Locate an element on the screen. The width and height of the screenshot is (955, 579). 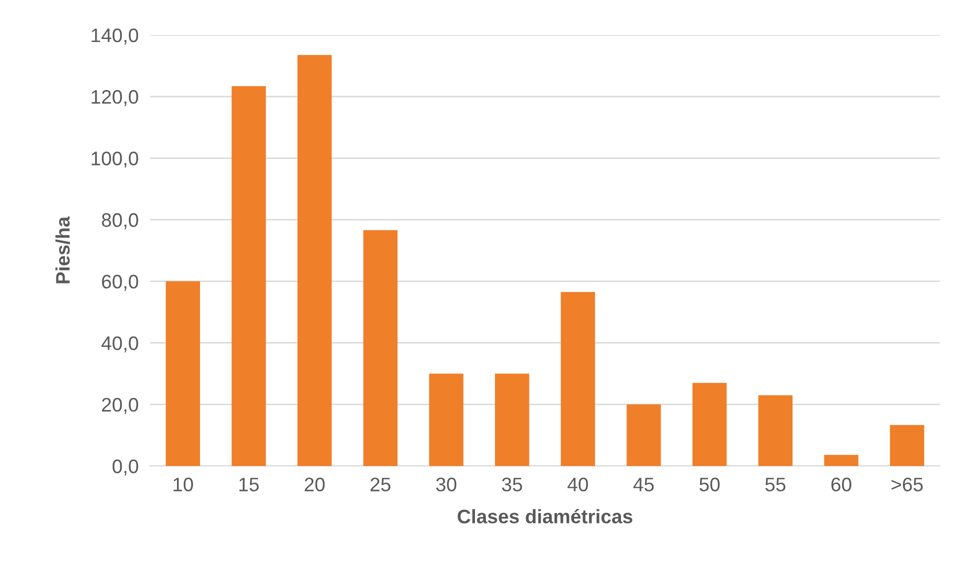
y-tick-label: 40,0 is located at coordinates (119, 344).